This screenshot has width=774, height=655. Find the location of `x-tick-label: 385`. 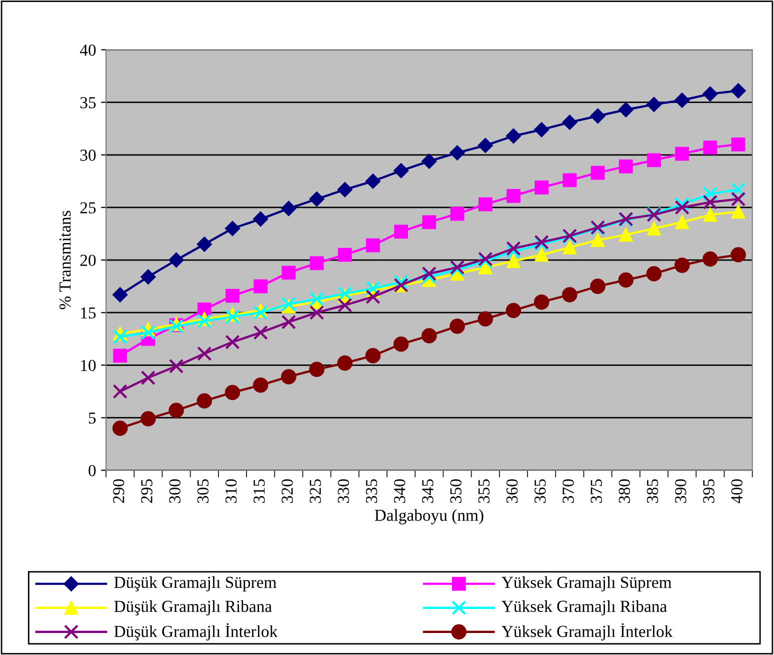

x-tick-label: 385 is located at coordinates (652, 491).